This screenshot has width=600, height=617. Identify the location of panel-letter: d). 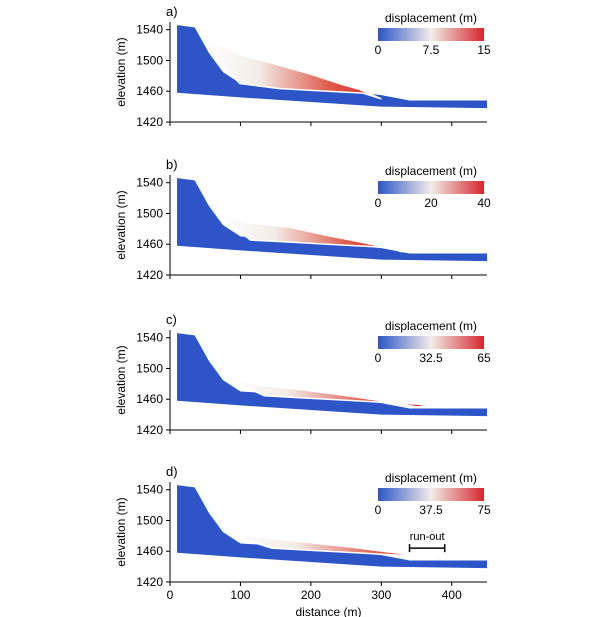
(172, 471).